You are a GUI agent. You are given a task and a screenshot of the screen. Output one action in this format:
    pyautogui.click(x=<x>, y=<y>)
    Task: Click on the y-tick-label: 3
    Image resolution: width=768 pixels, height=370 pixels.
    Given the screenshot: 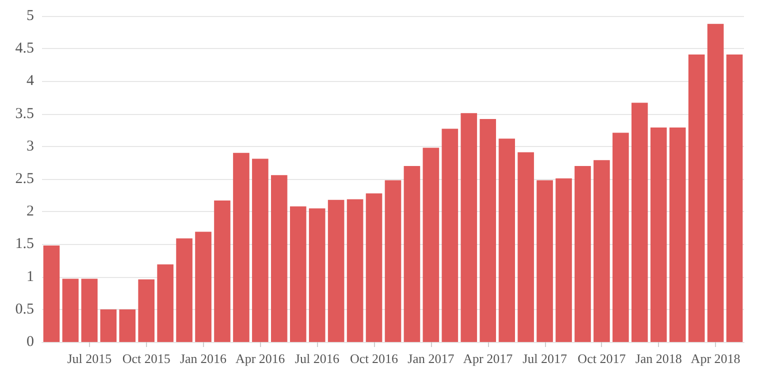 What is the action you would take?
    pyautogui.click(x=30, y=146)
    